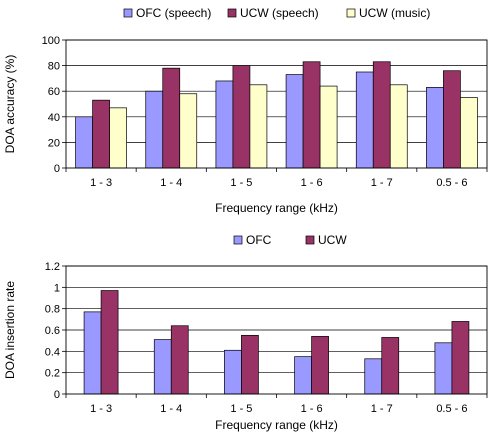 This screenshot has width=497, height=441. I want to click on legend-label: OFC, so click(259, 240).